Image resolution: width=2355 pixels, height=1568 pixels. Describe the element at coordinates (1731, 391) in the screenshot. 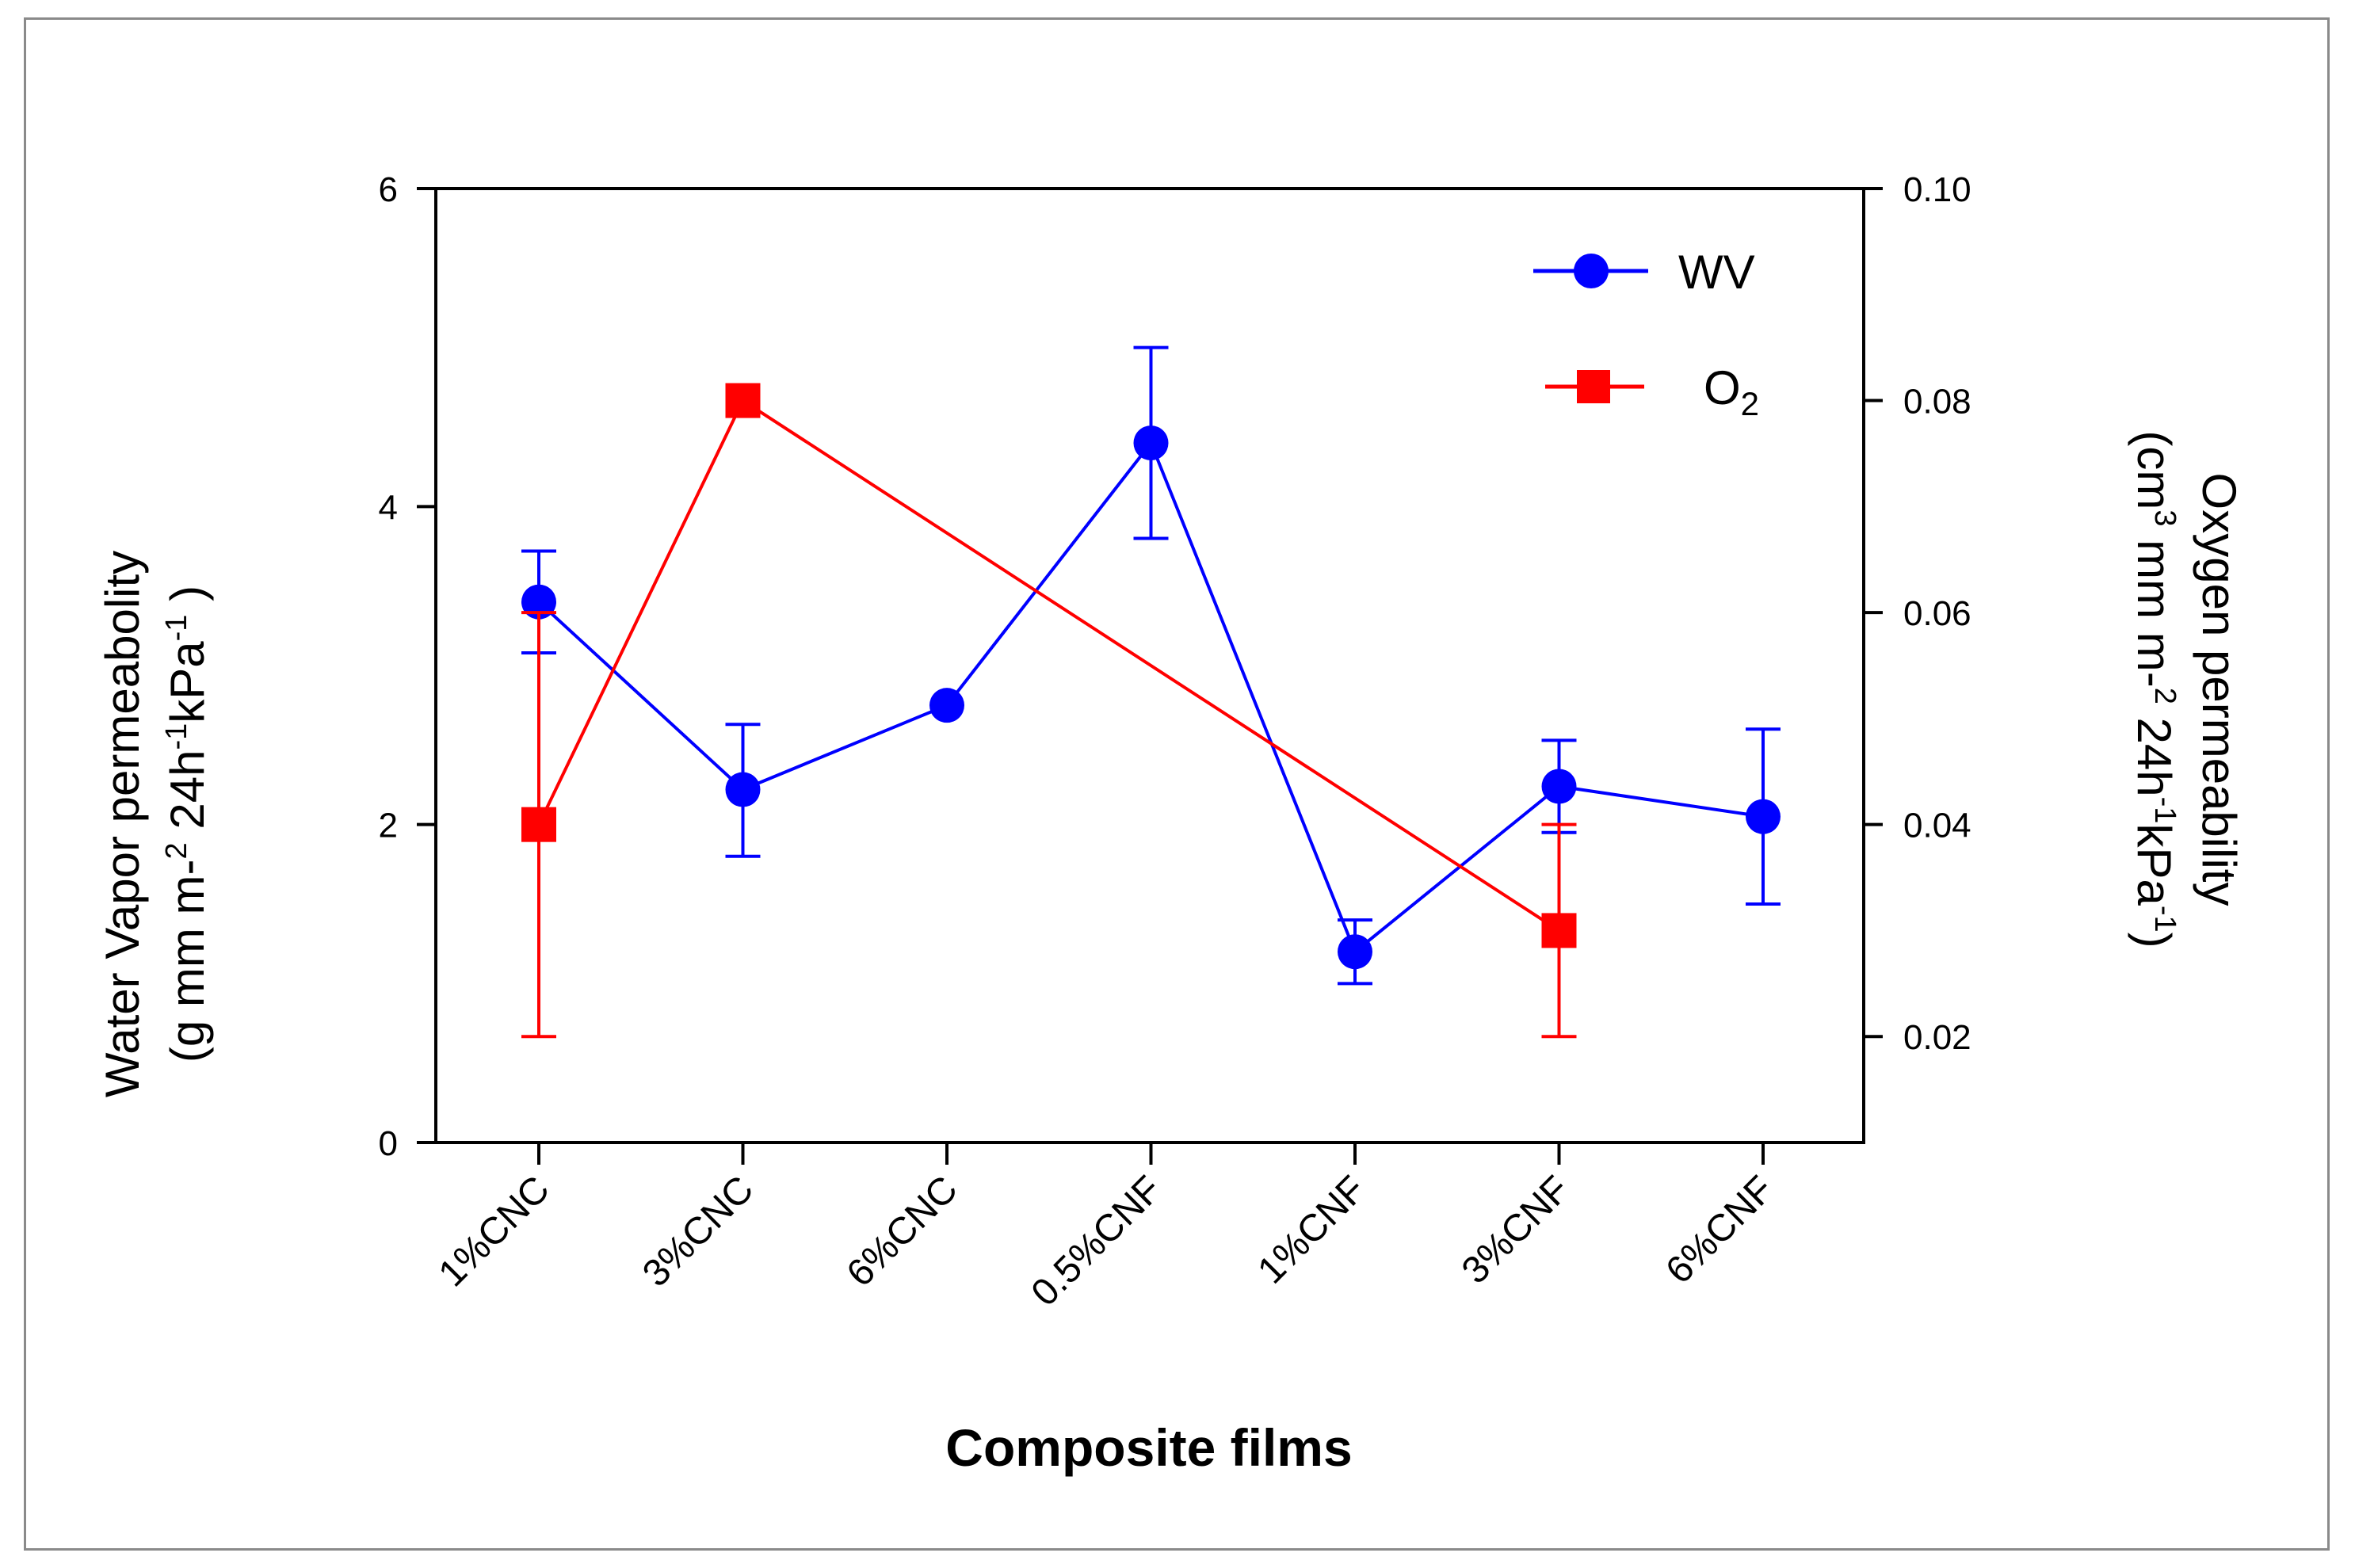

I see `legend-o2-label: O2` at that location.